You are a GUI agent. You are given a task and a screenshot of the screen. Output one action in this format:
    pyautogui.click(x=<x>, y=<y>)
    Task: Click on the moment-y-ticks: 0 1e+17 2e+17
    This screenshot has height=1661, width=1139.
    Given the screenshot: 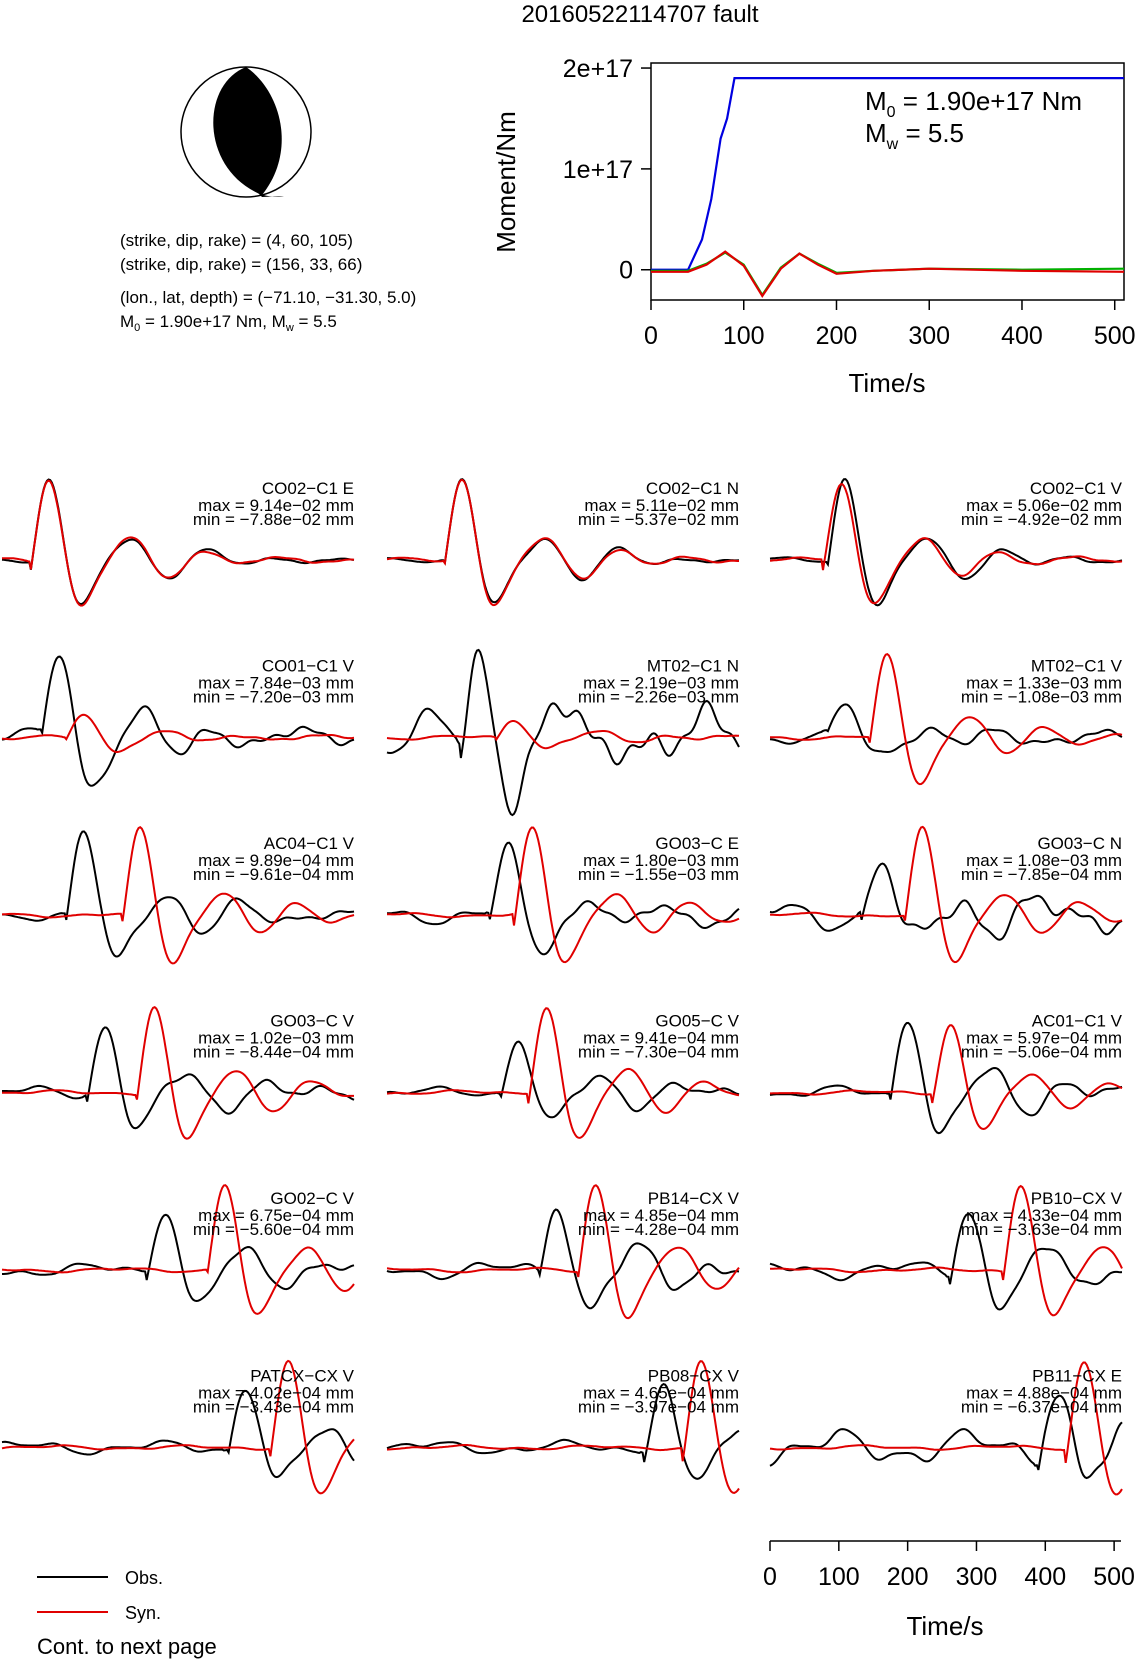 What is the action you would take?
    pyautogui.click(x=607, y=170)
    